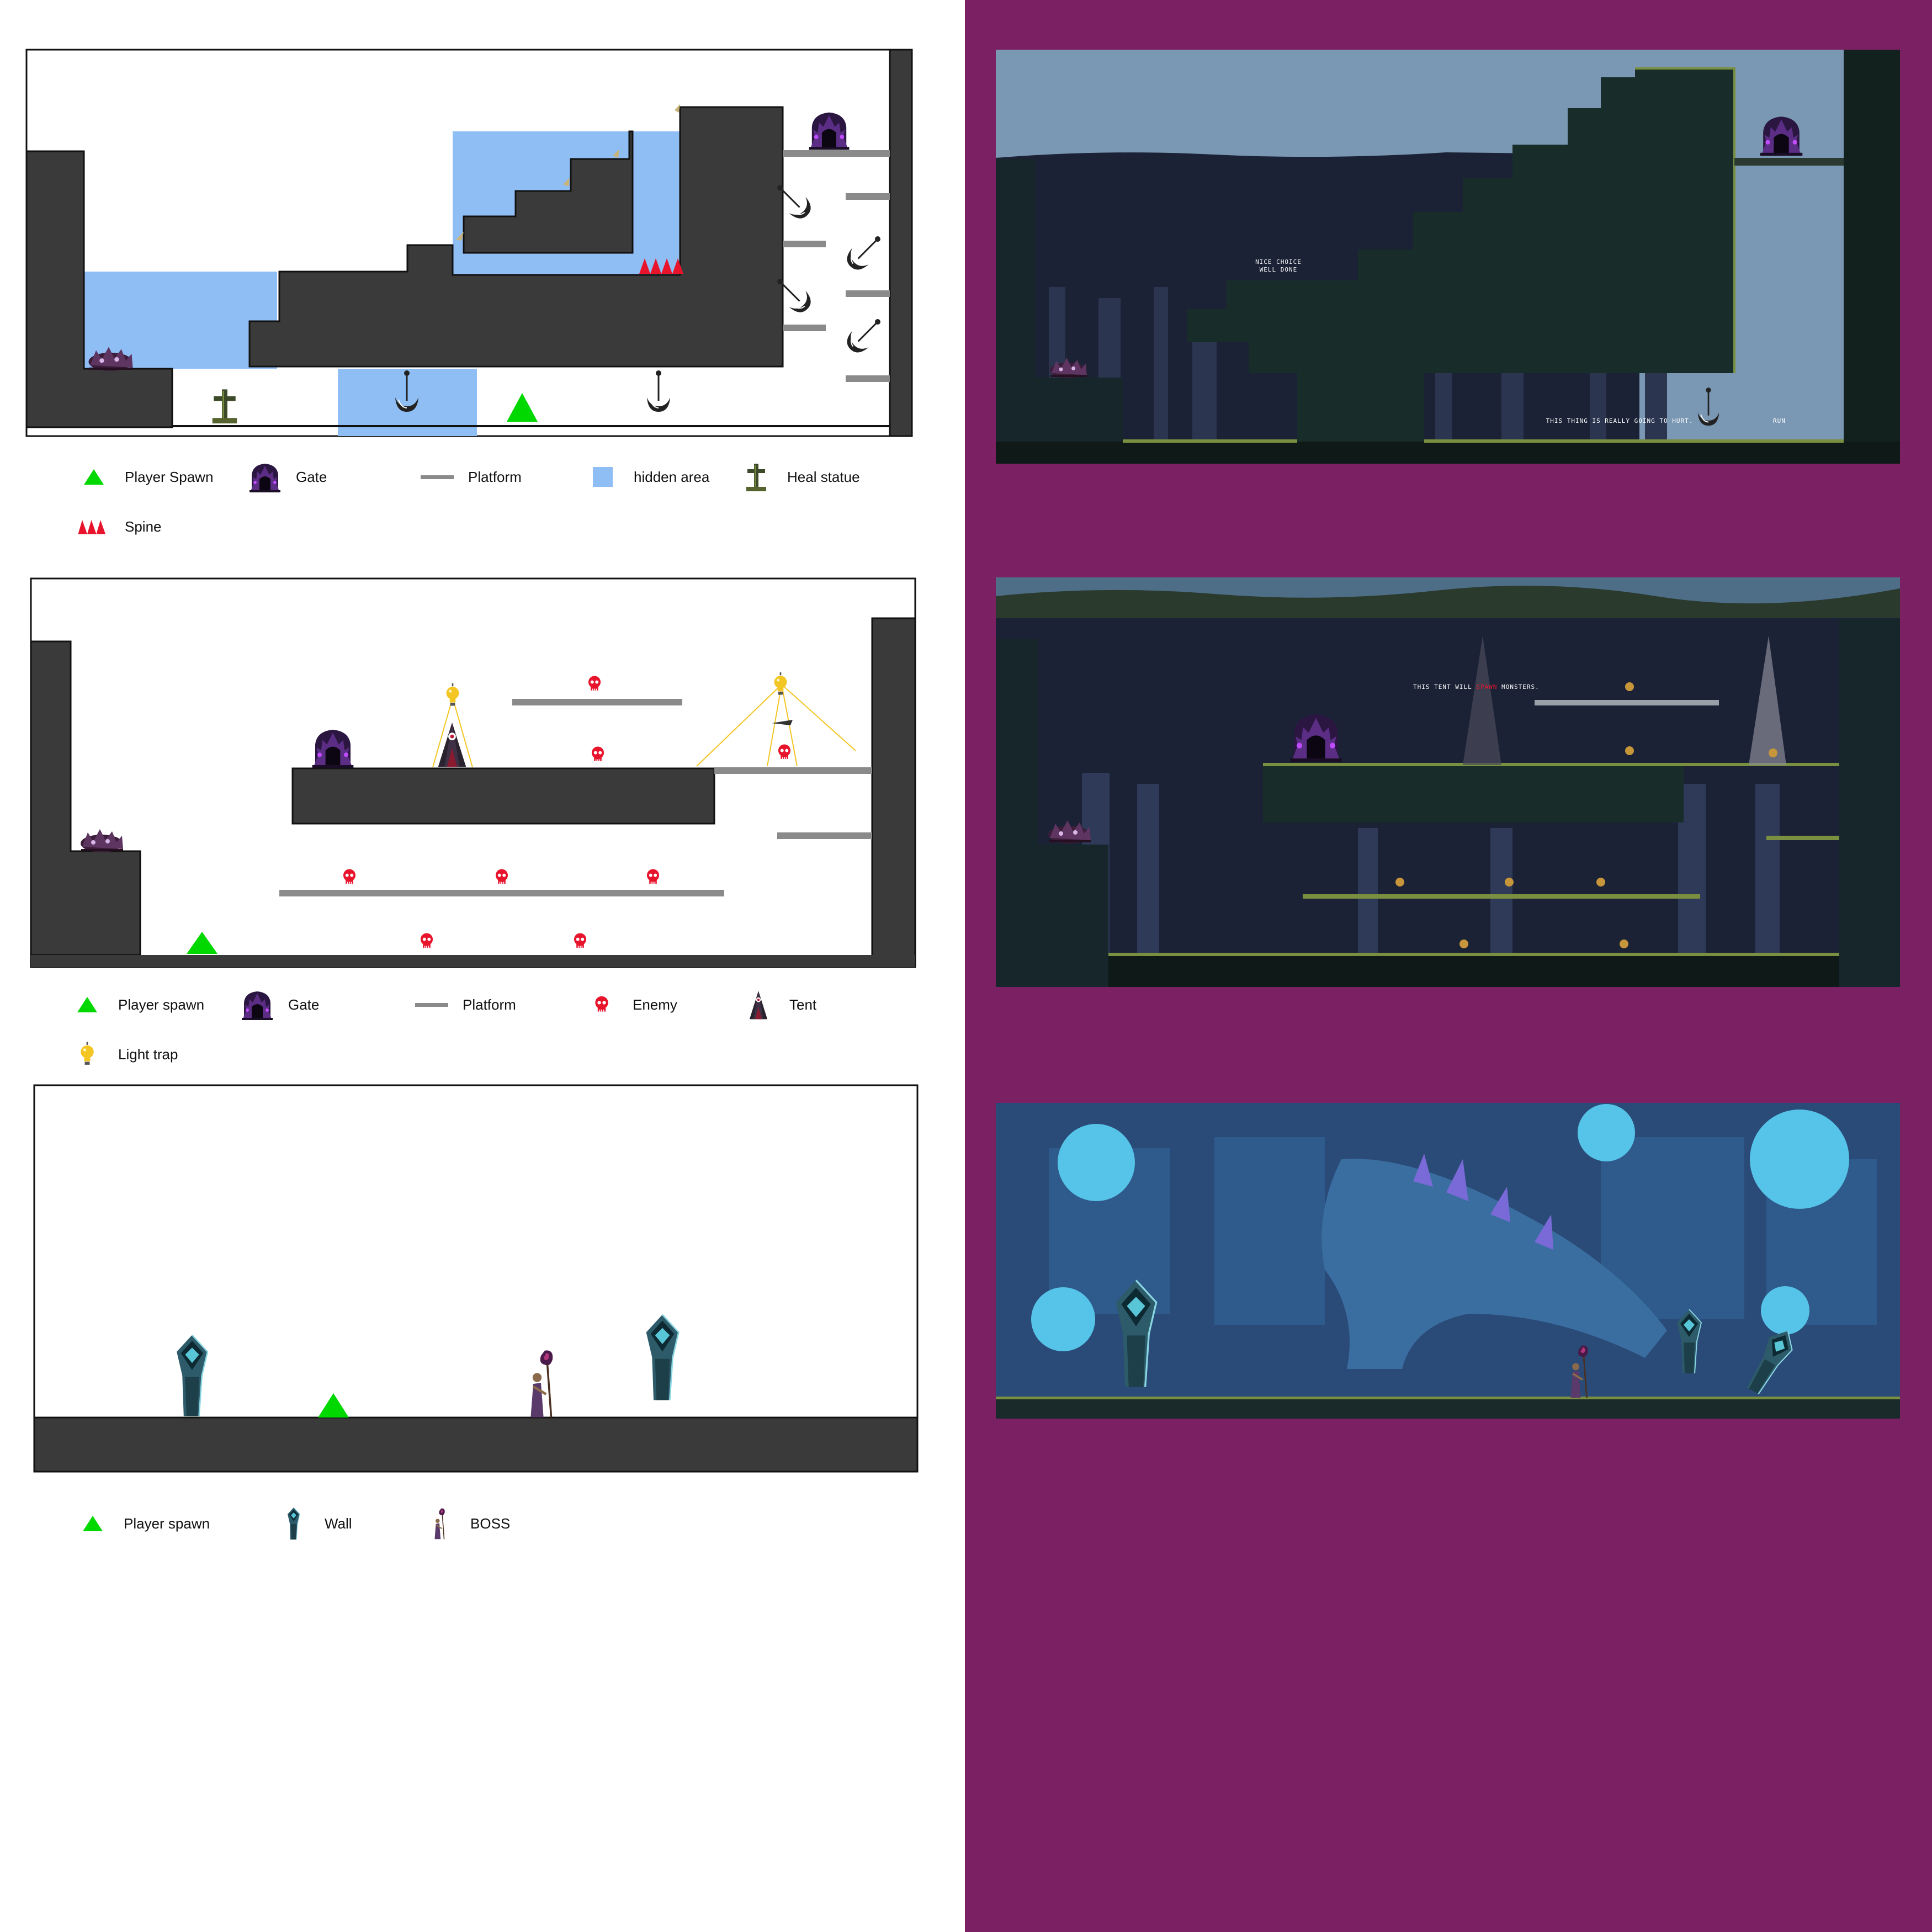  I want to click on ingame-text: THIS THING IS REALLY GOING TO HURT., so click(1620, 421).